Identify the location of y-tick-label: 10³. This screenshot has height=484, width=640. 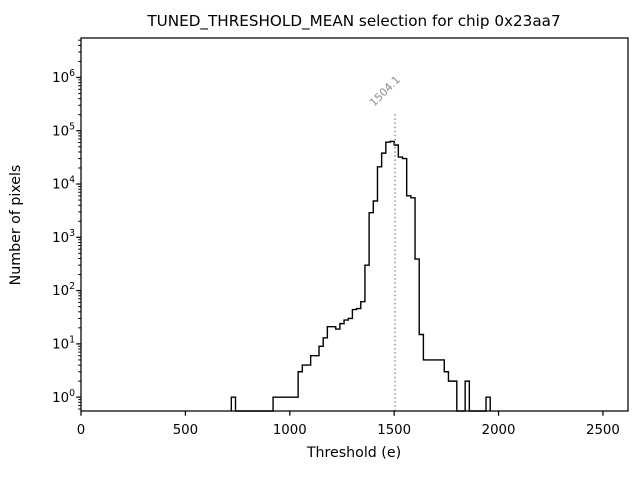
(63, 237).